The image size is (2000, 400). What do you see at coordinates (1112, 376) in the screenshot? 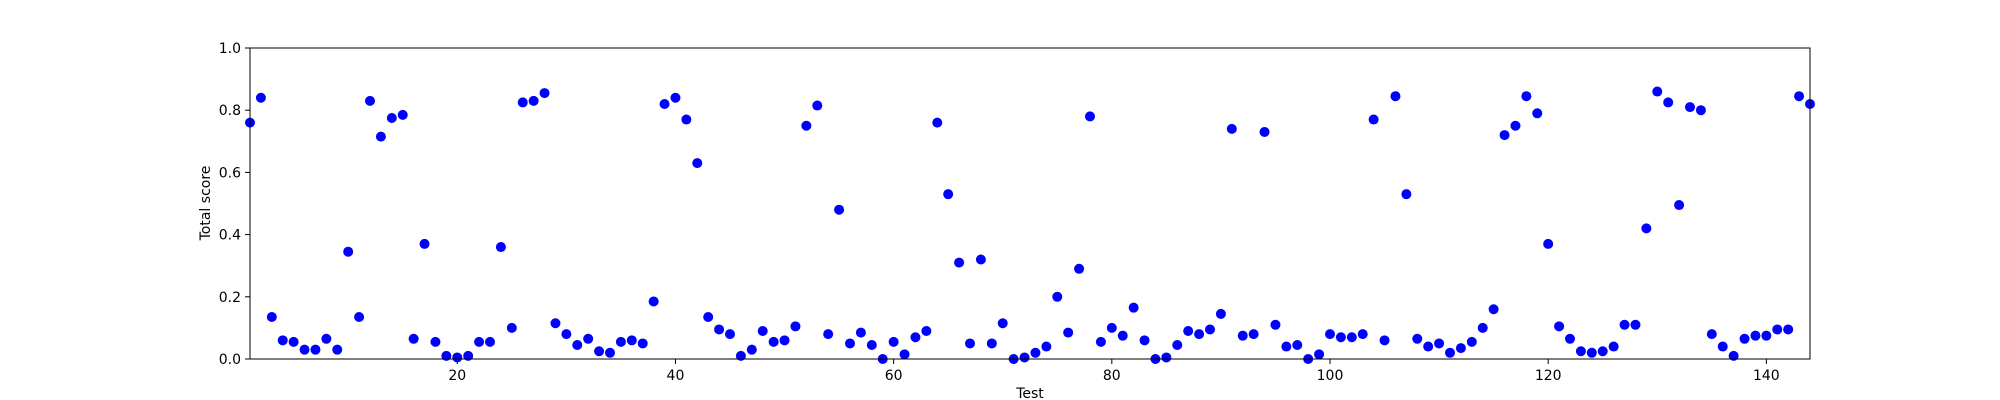
I see `x-tick-label: 80` at bounding box center [1112, 376].